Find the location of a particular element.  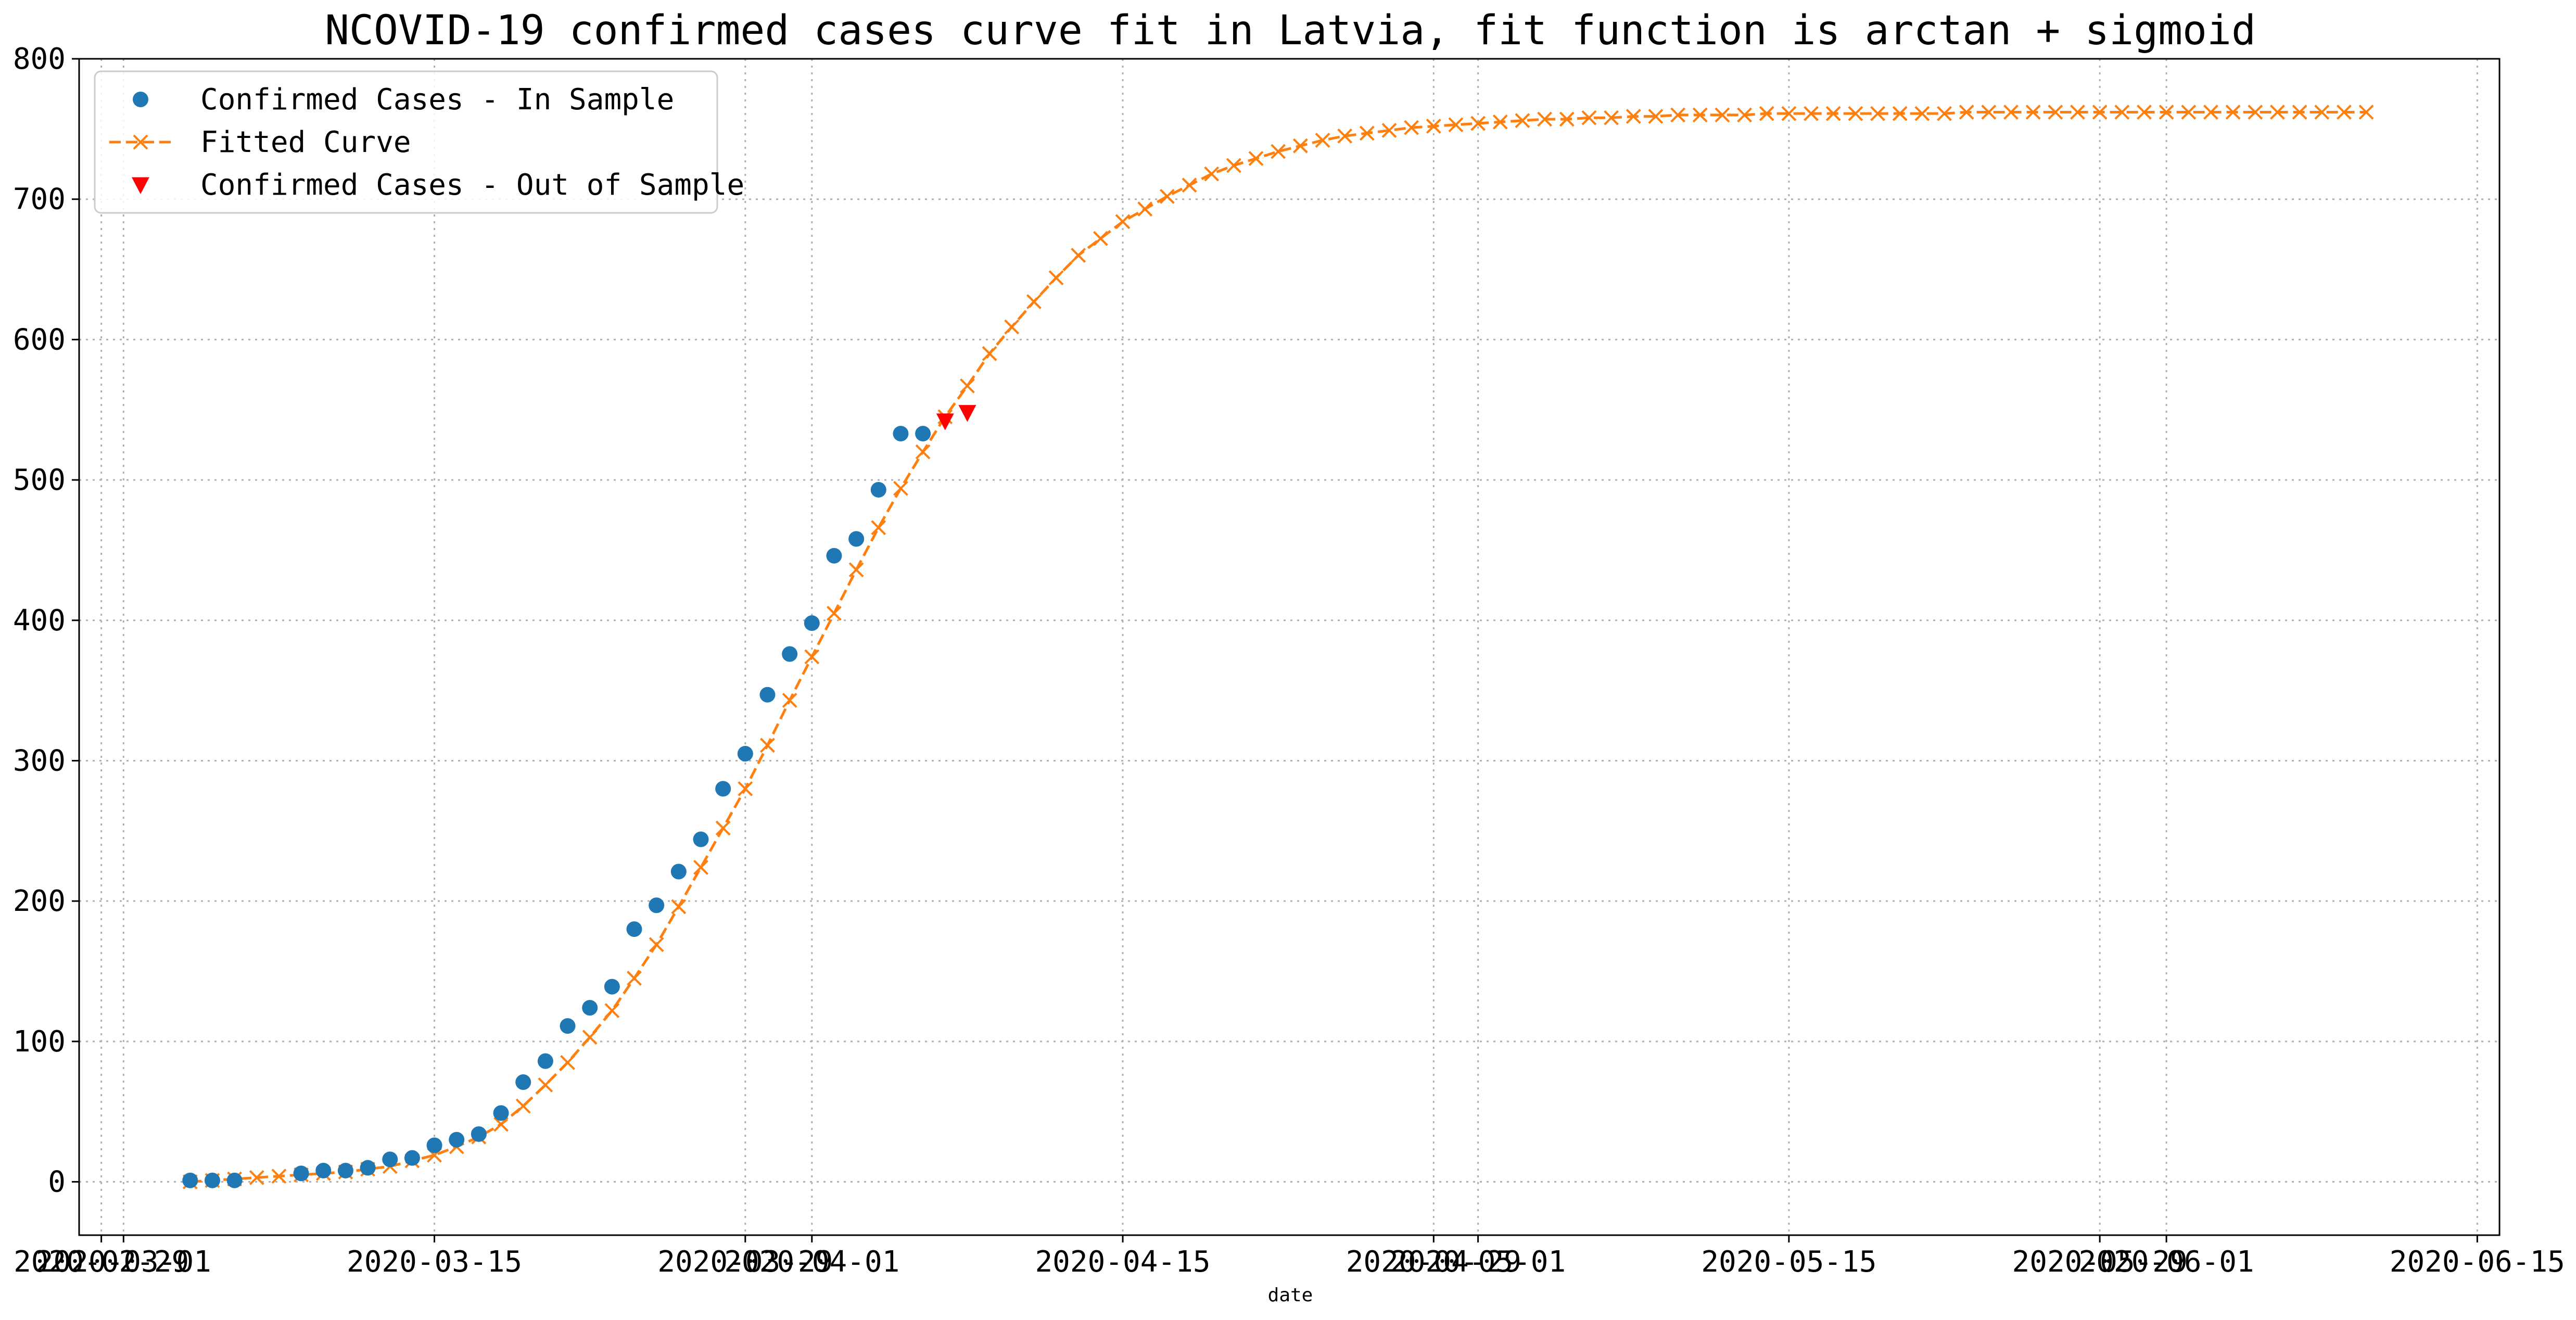

x-axis-label: date is located at coordinates (1290, 1295).